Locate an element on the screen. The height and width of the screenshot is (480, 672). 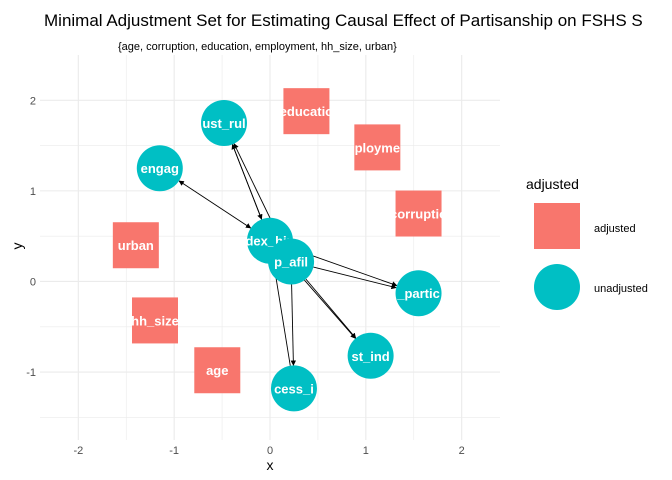
node-corruption: corruptio is located at coordinates (418, 213).